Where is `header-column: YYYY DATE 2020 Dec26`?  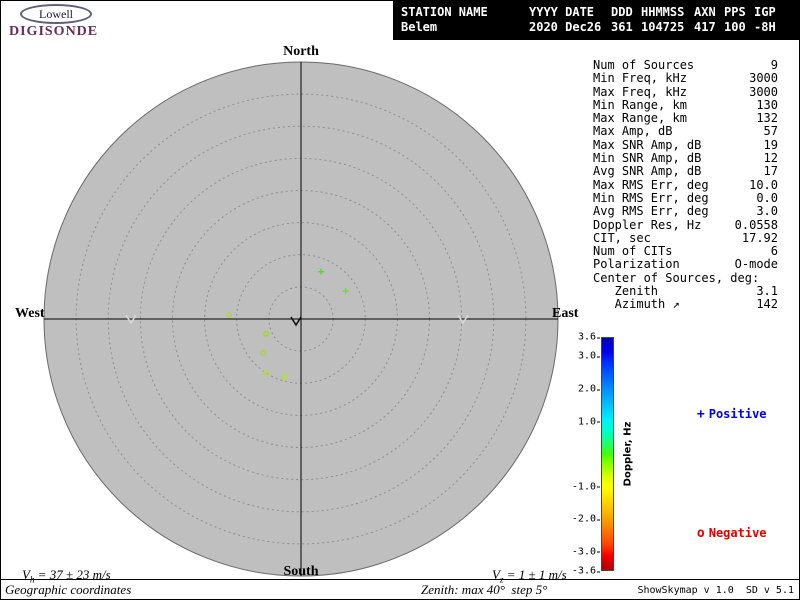 header-column: YYYY DATE 2020 Dec26 is located at coordinates (570, 22).